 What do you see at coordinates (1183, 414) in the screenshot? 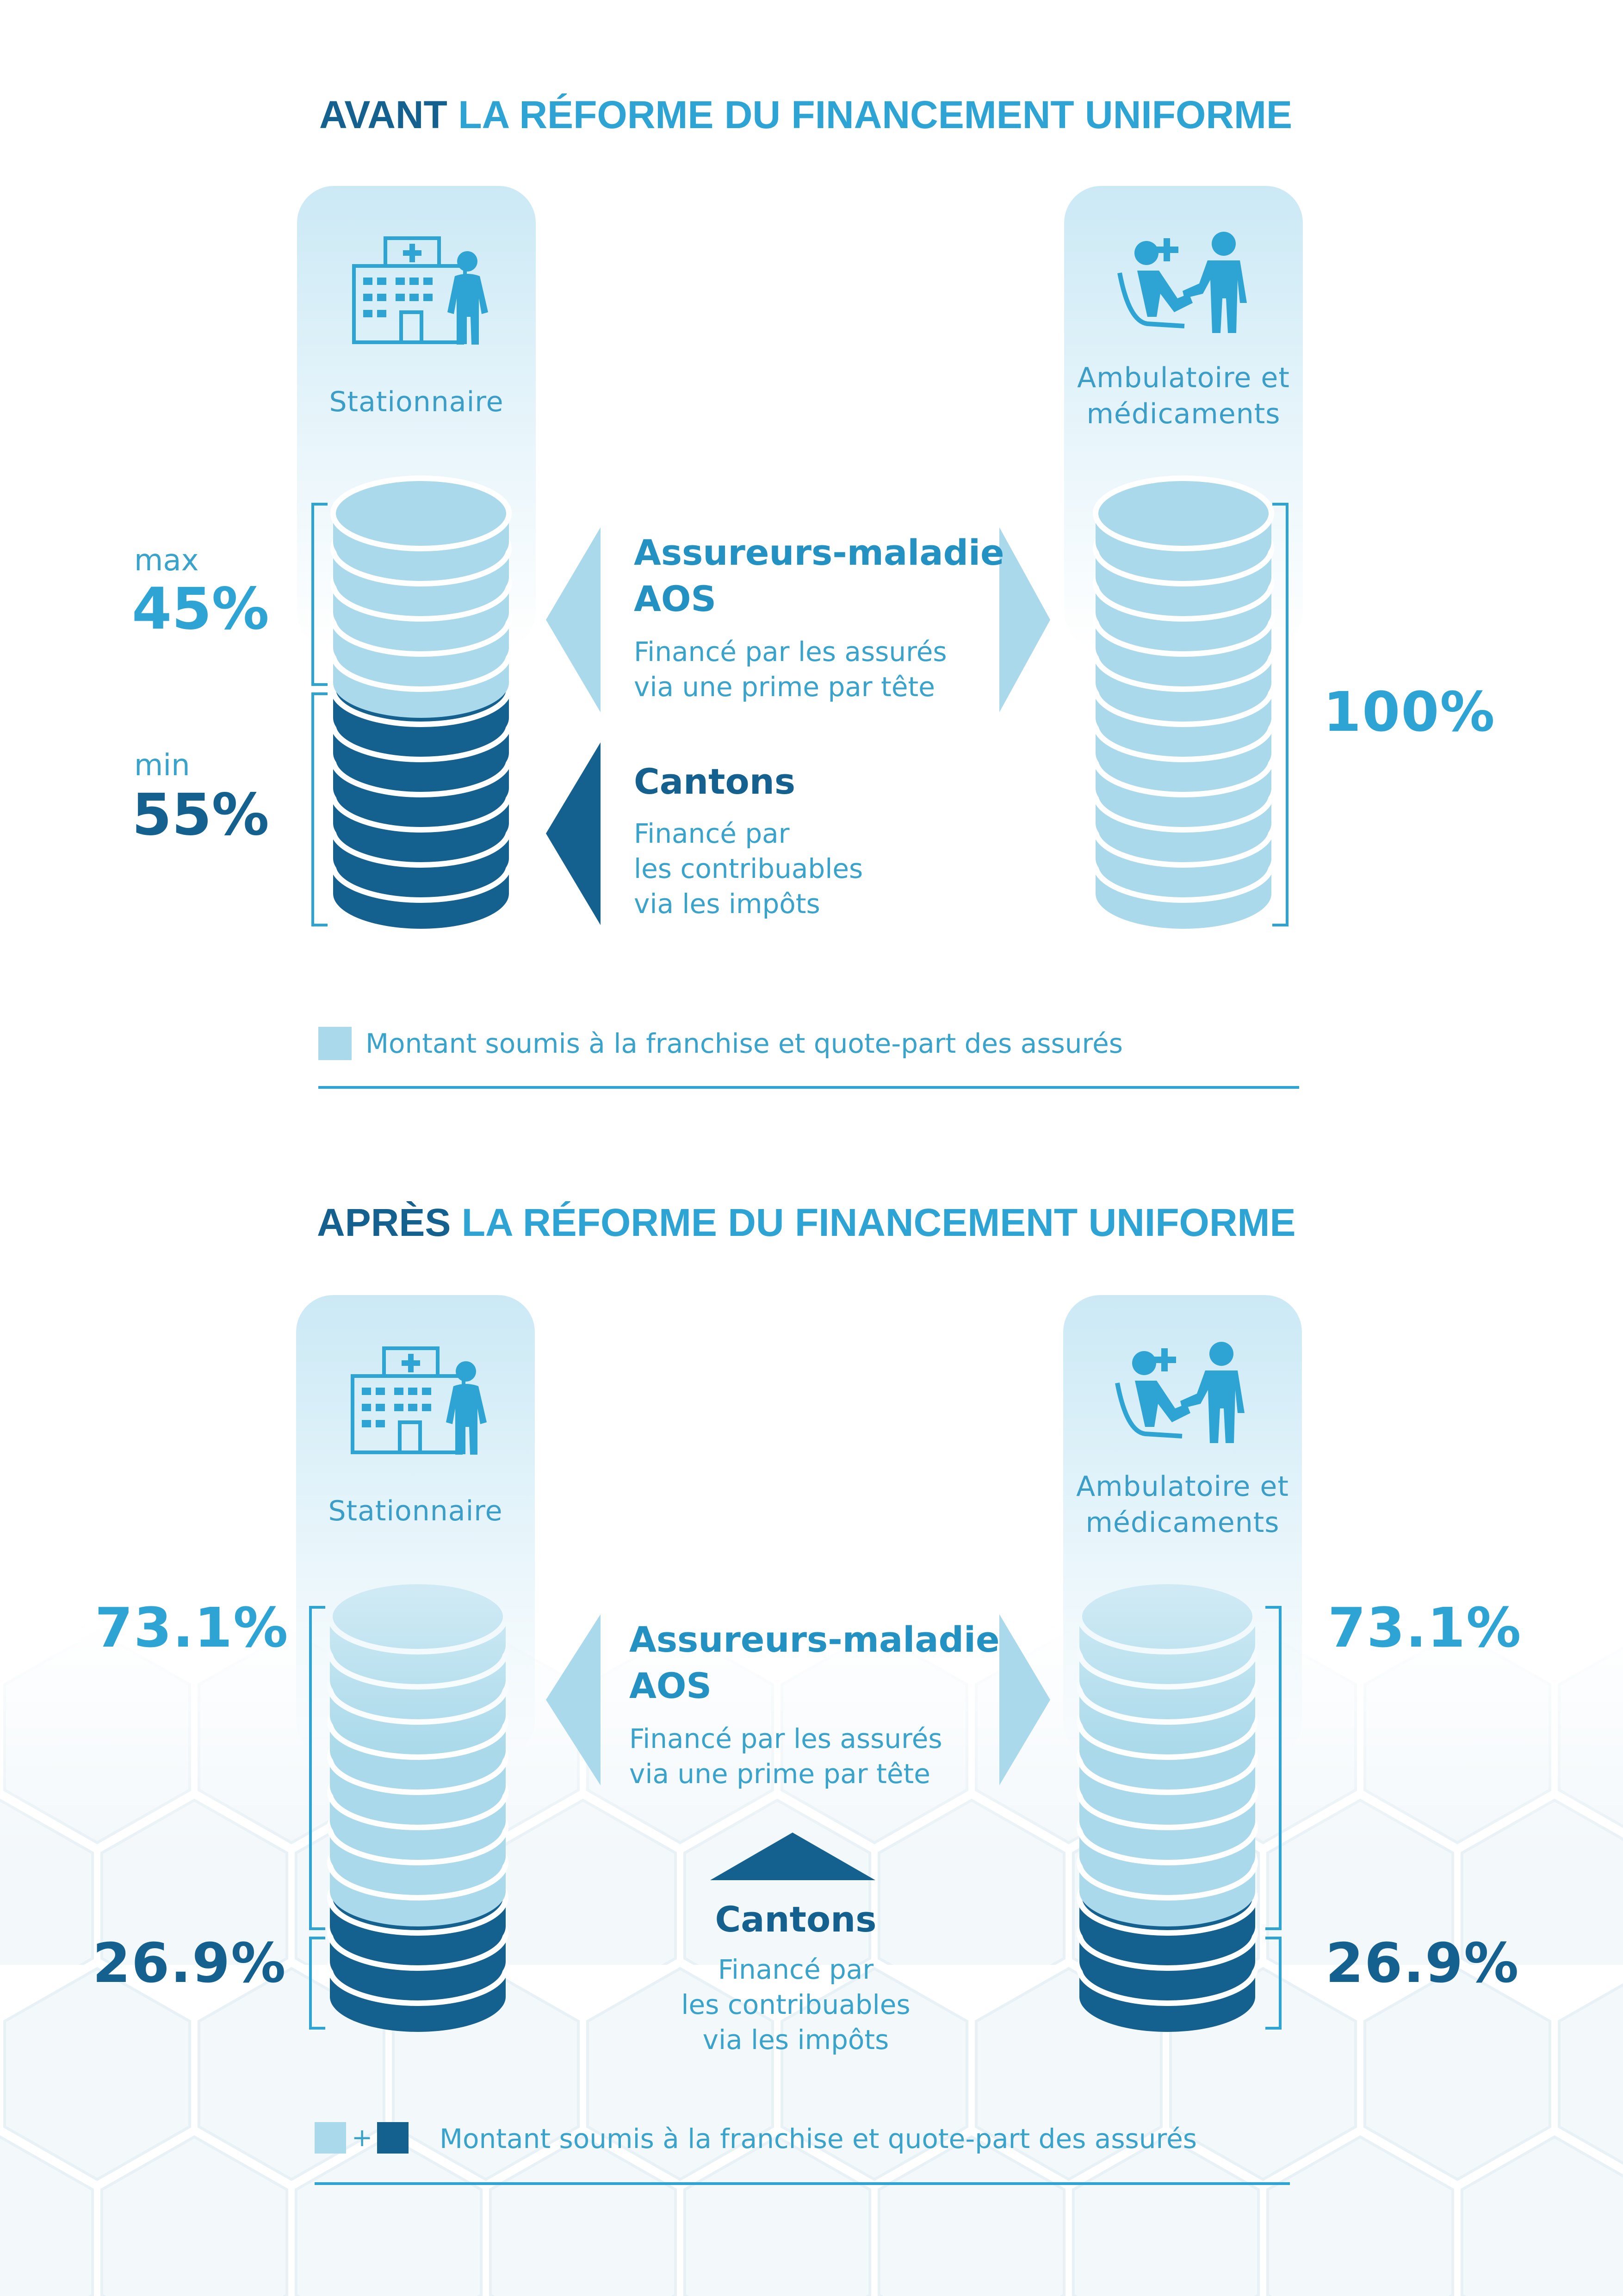
I see `before-right-column-label-line2: médicaments` at bounding box center [1183, 414].